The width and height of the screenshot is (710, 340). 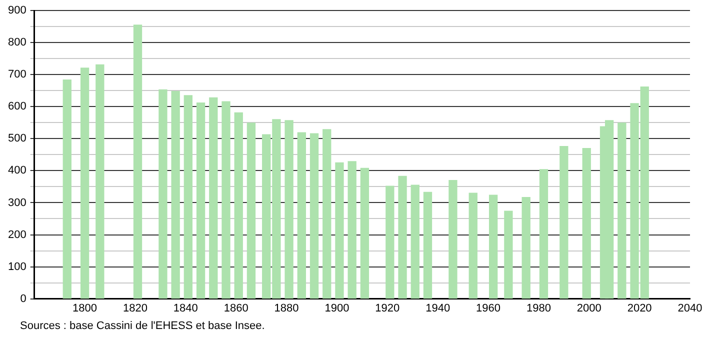 What do you see at coordinates (387, 308) in the screenshot?
I see `x-tick-label: 1920` at bounding box center [387, 308].